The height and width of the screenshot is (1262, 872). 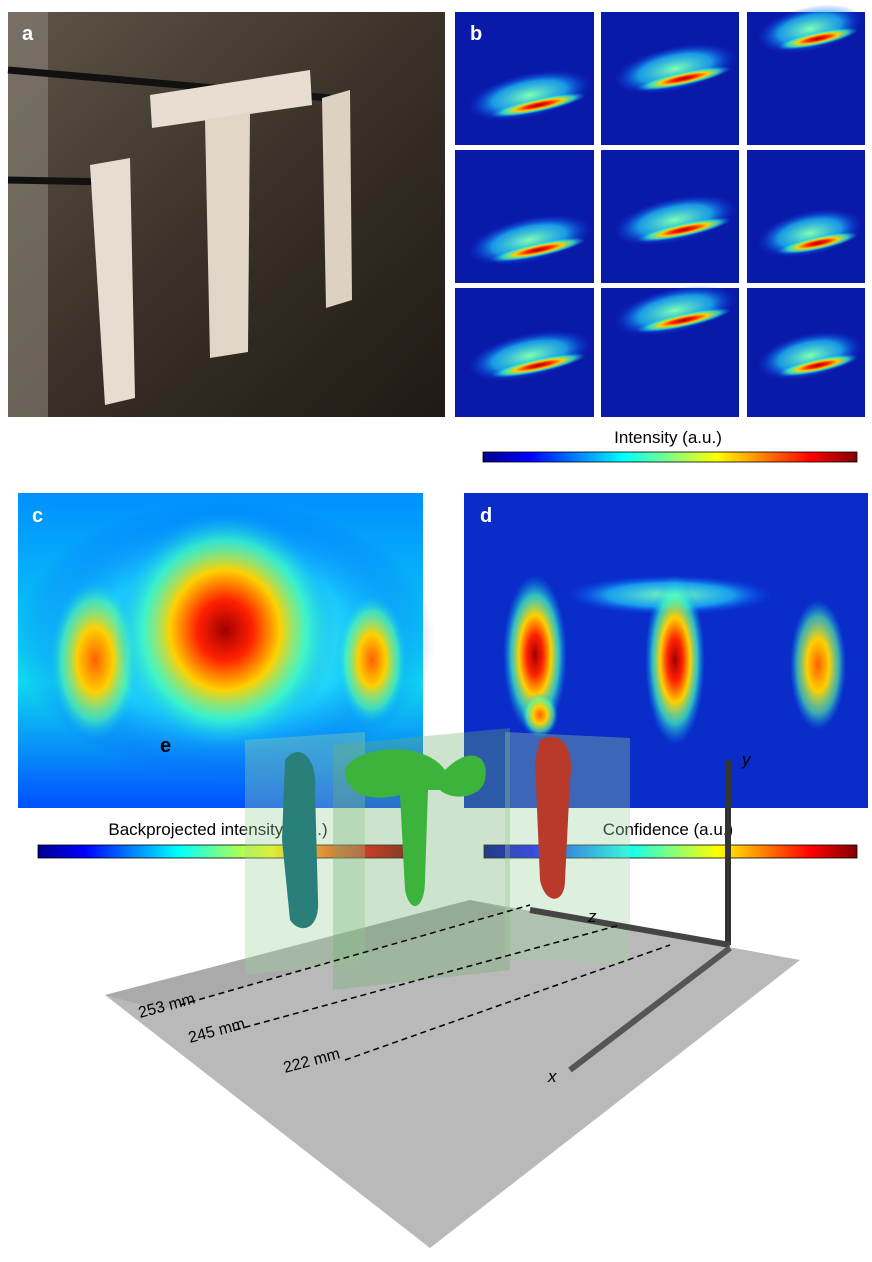 What do you see at coordinates (746, 759) in the screenshot?
I see `axis-label: y` at bounding box center [746, 759].